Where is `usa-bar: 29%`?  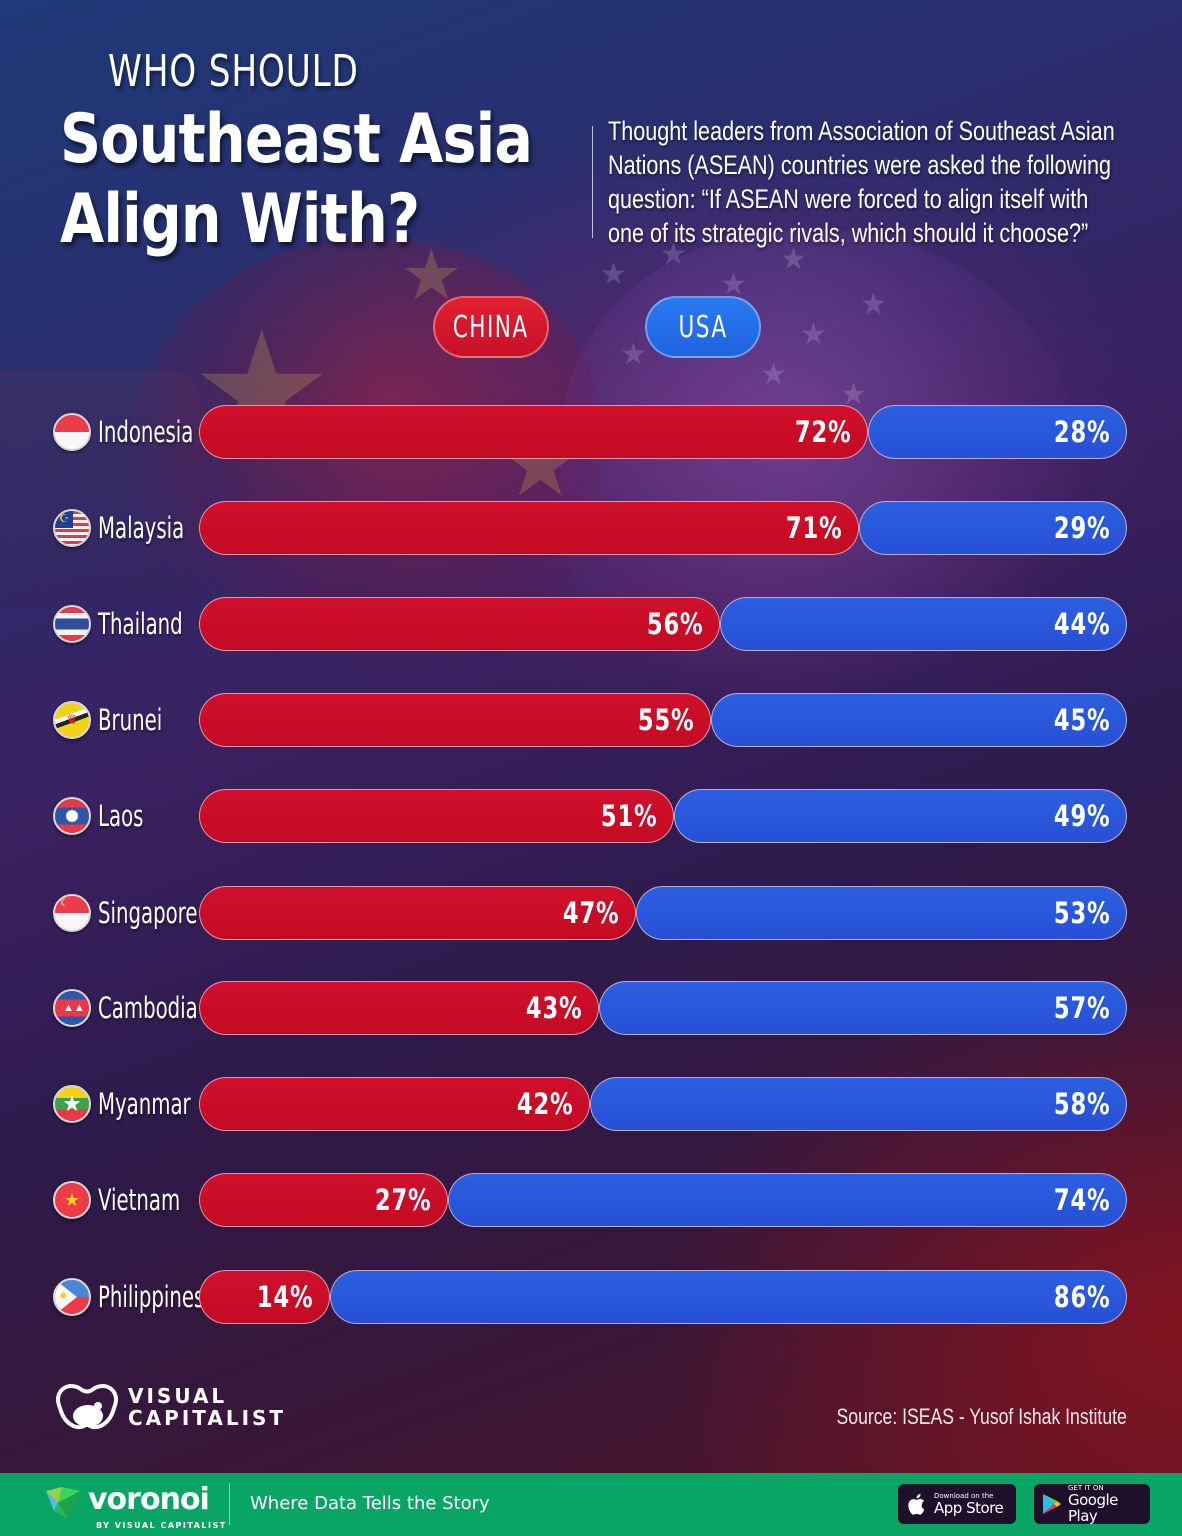 usa-bar: 29% is located at coordinates (993, 528).